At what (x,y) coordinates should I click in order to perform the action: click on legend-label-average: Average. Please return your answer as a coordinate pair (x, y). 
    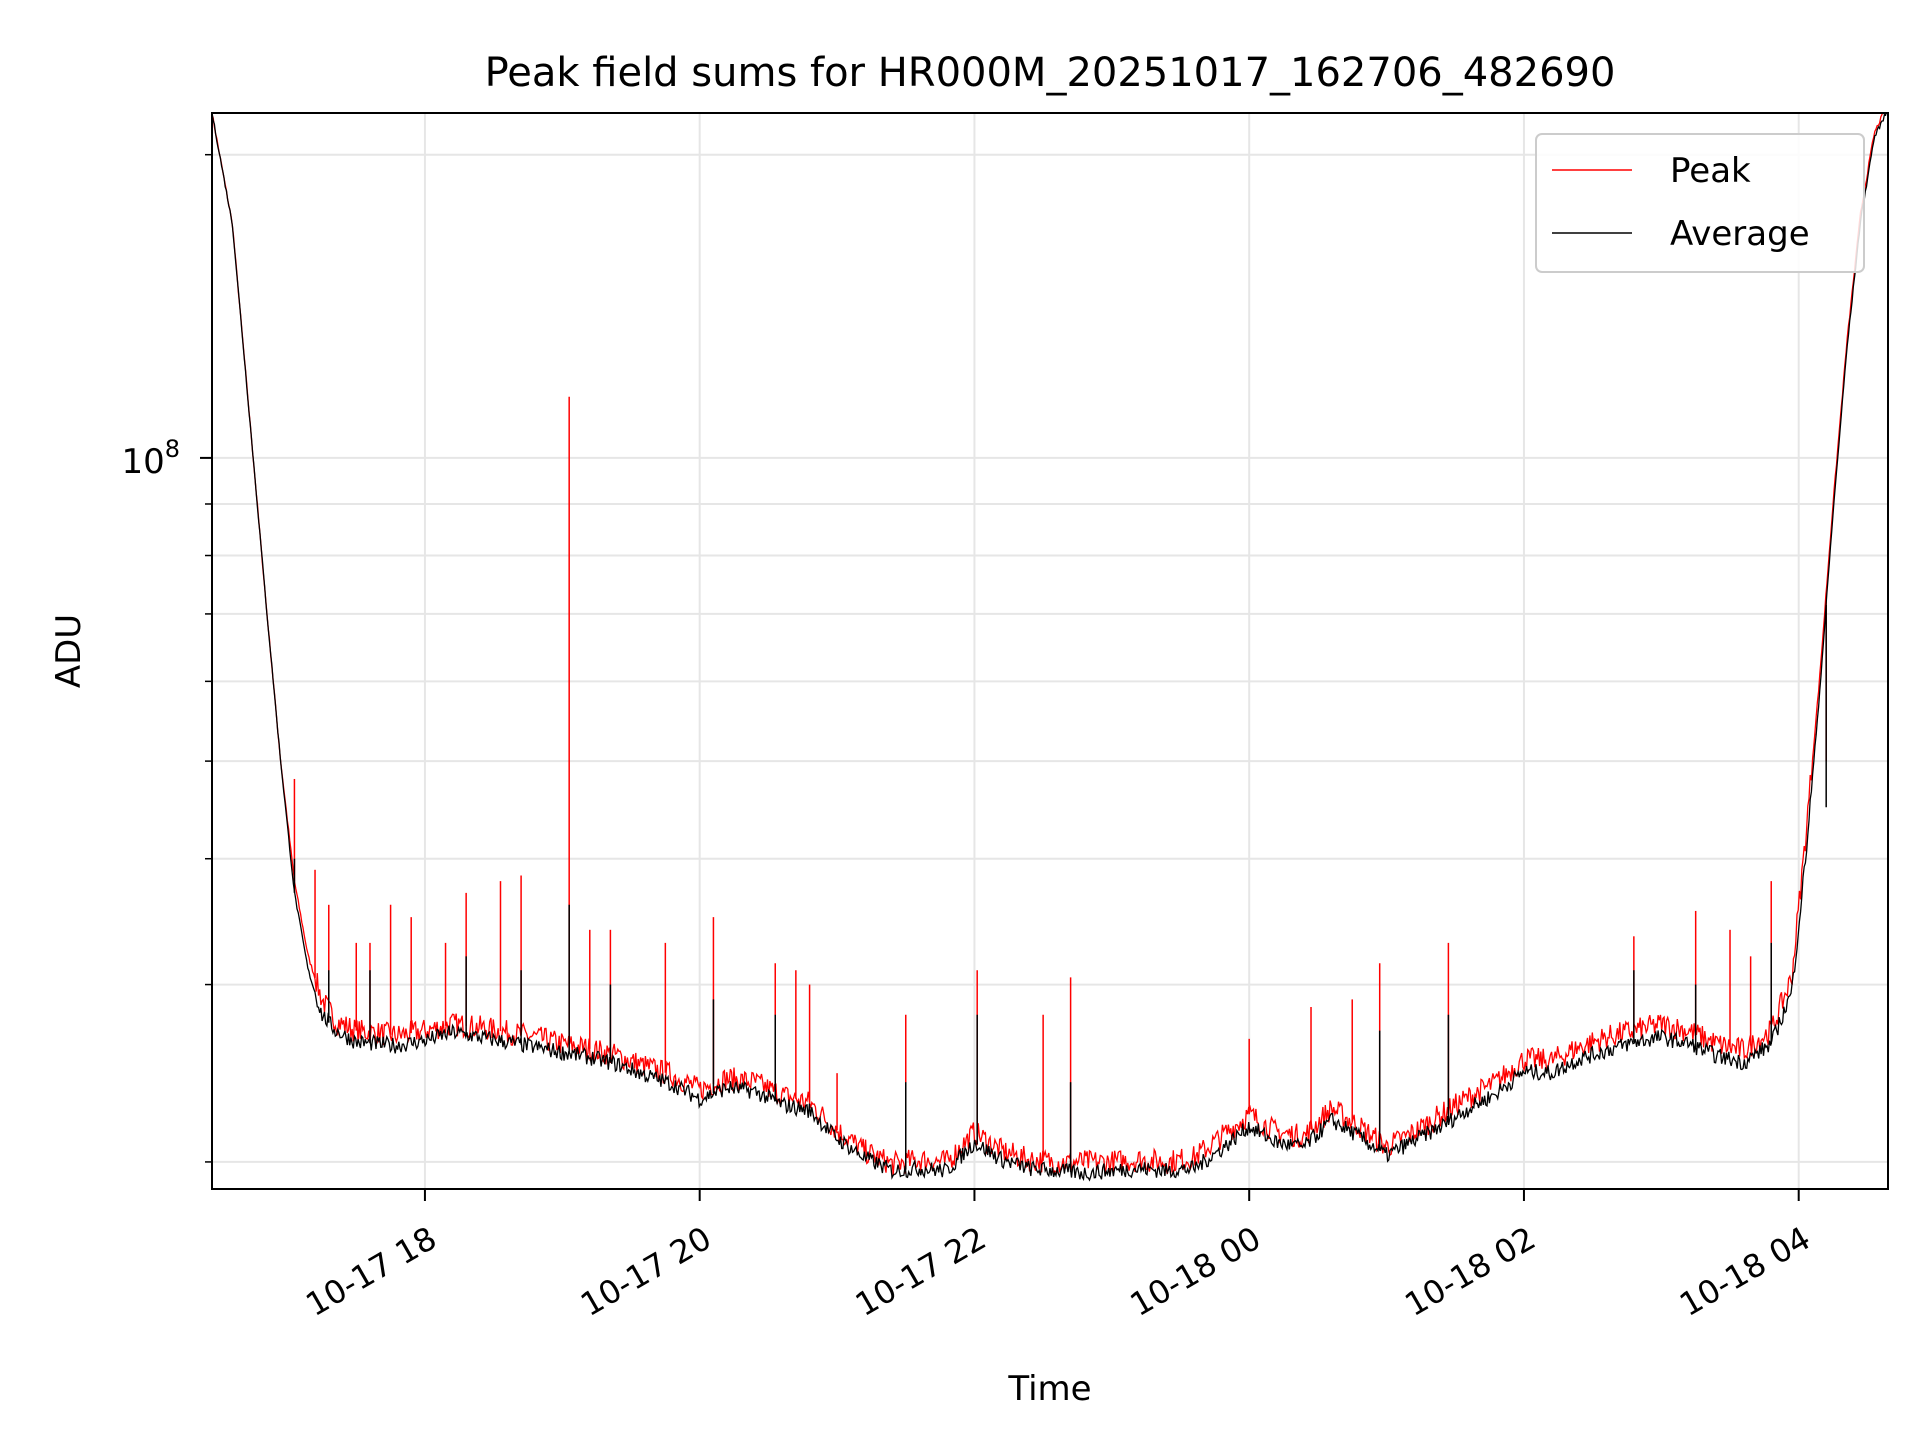
    Looking at the image, I should click on (1740, 234).